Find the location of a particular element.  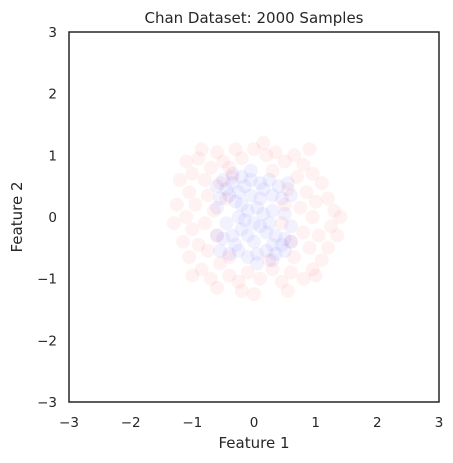

y-tick-label: −2 is located at coordinates (47, 341).